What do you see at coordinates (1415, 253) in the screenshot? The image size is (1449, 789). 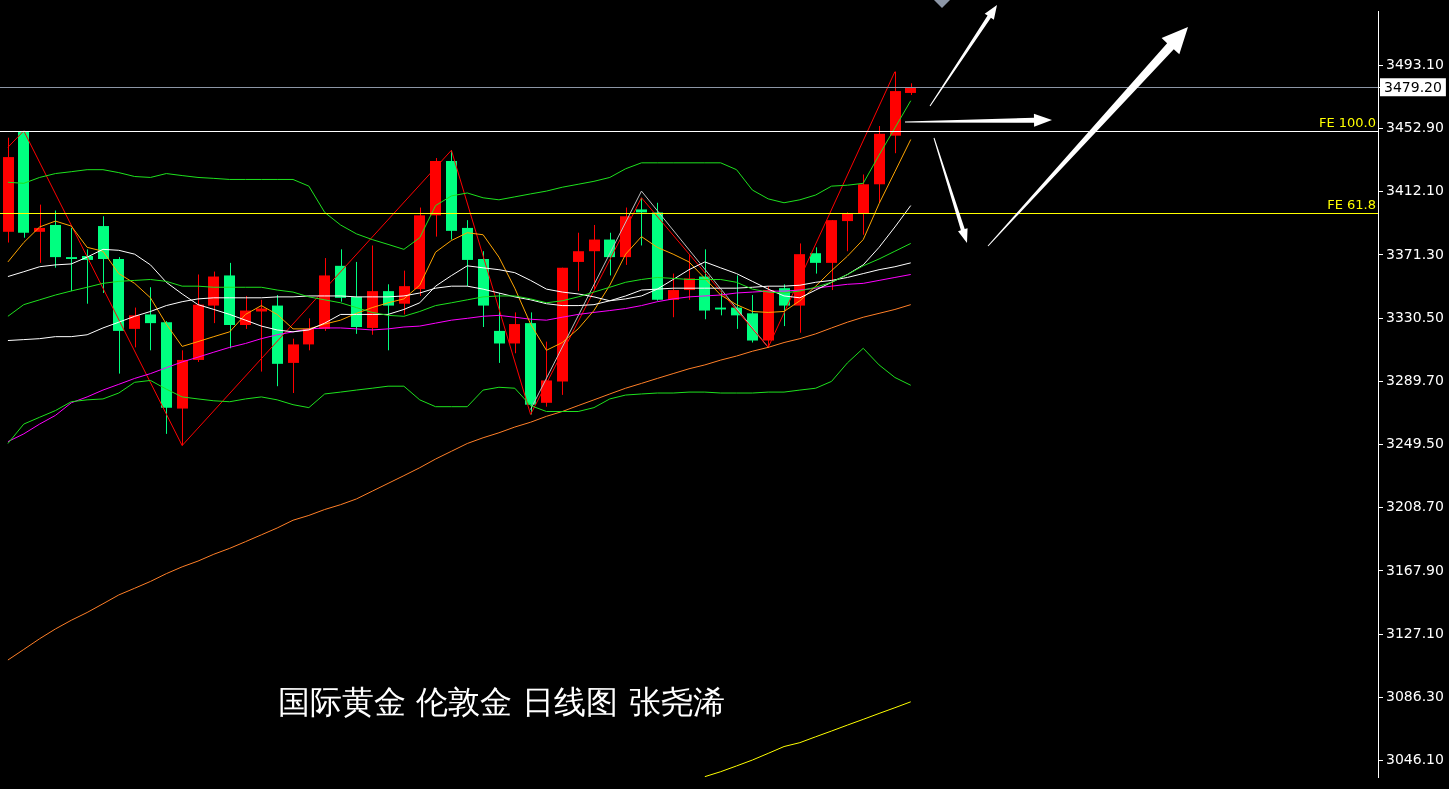 I see `y-tick-label: 3371.30` at bounding box center [1415, 253].